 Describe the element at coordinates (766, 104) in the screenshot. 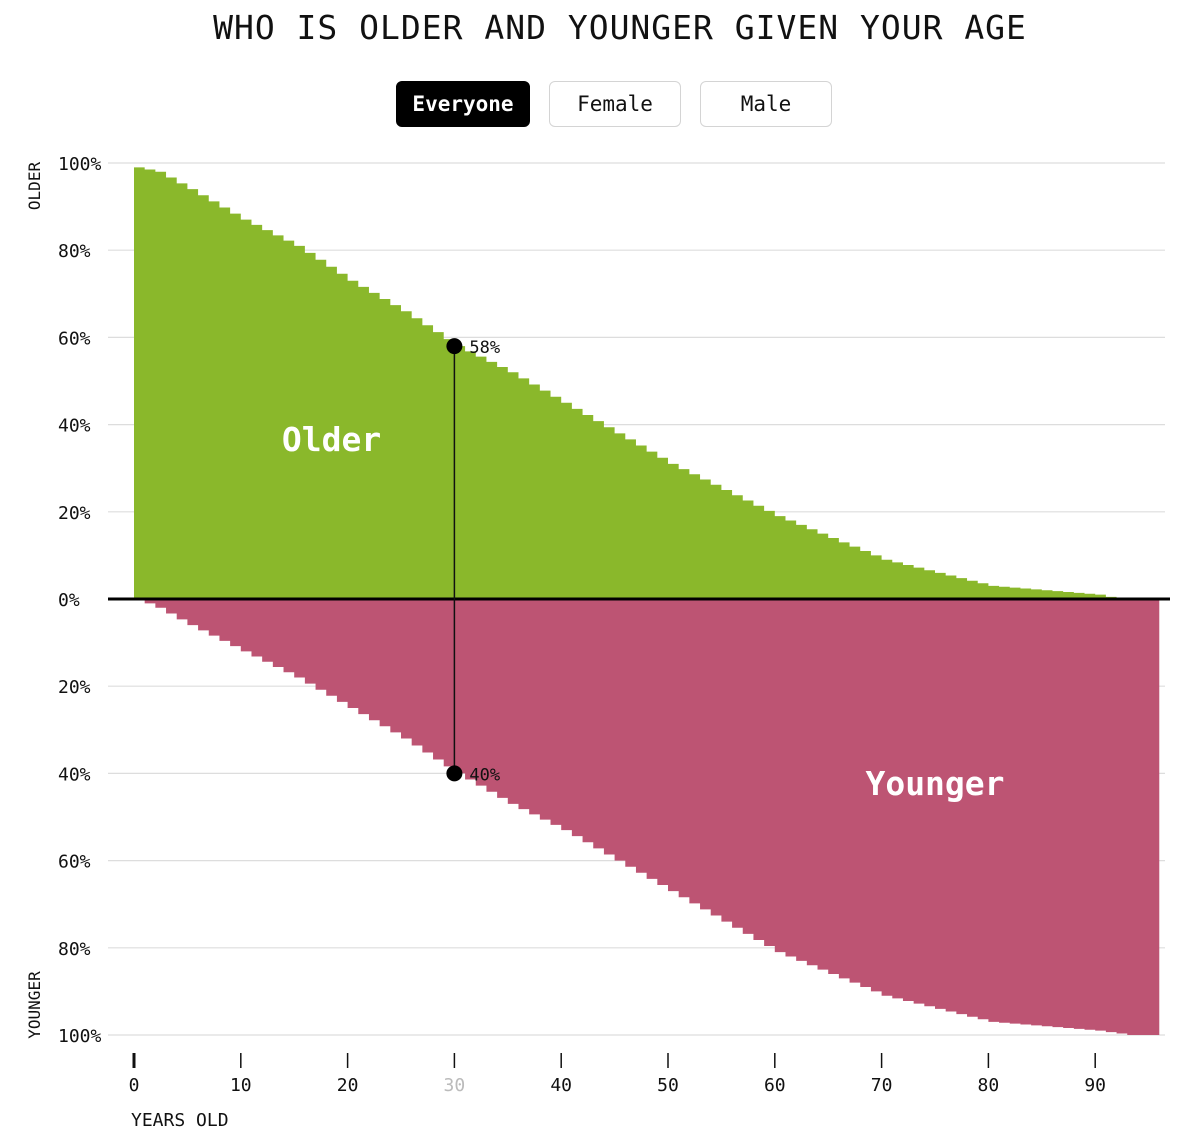

I see `filter-male-button: Male` at that location.